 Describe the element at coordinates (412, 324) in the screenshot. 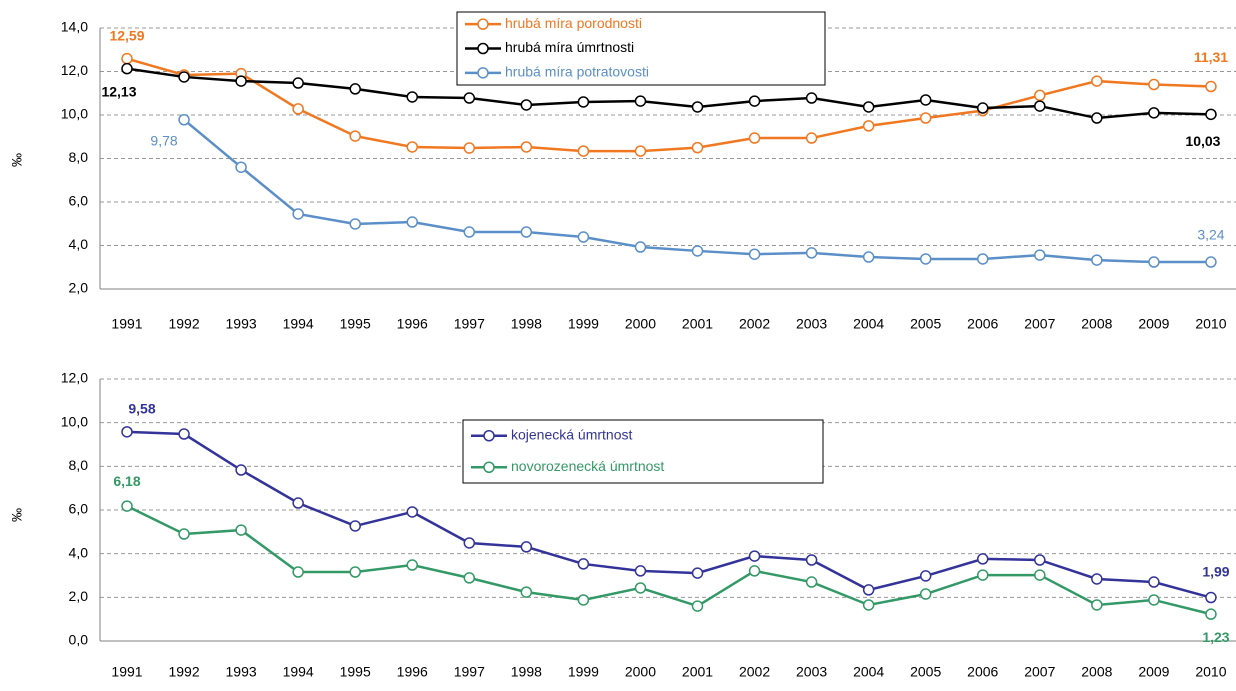

I see `x-tick-label: 1996` at that location.